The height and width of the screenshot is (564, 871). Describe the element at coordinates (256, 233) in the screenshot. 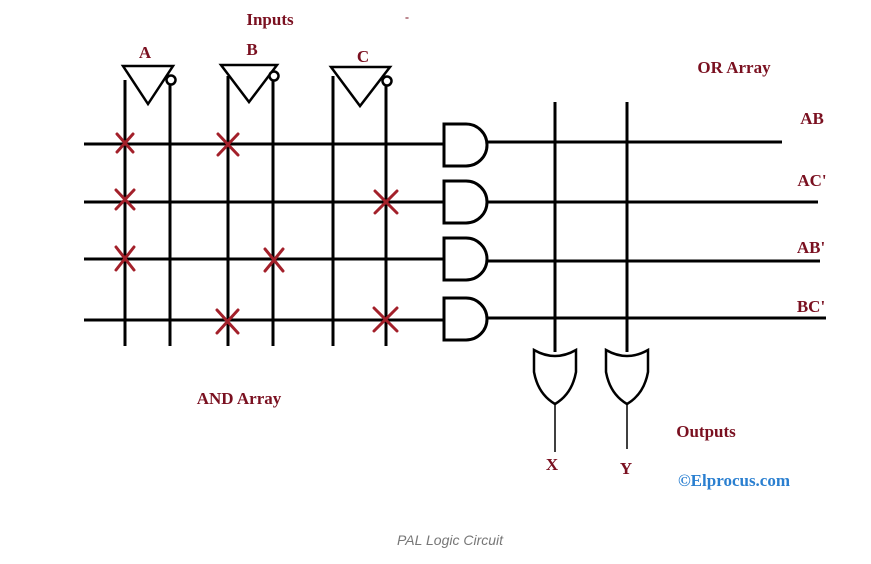

I see `fuse-connections` at that location.